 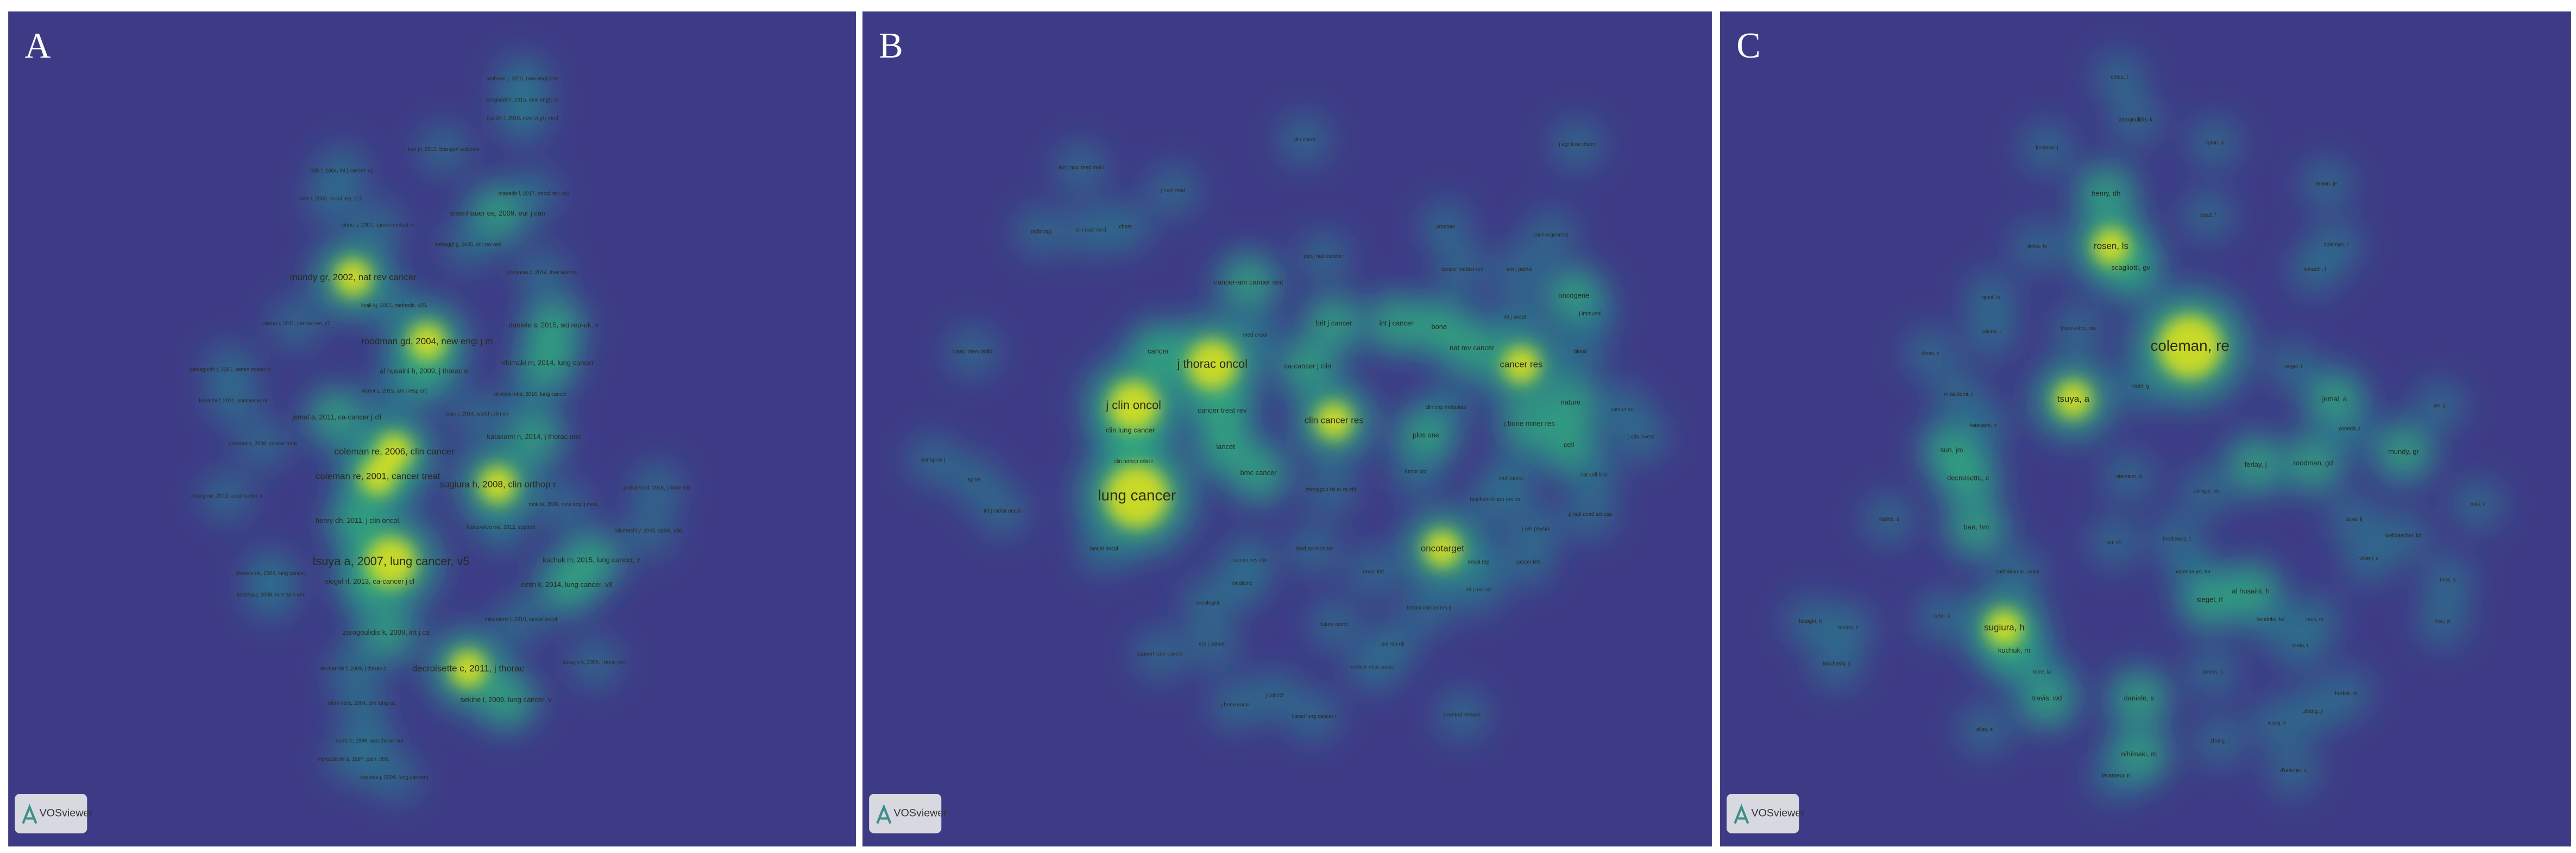 I want to click on term-label: yin, jj, so click(x=2440, y=406).